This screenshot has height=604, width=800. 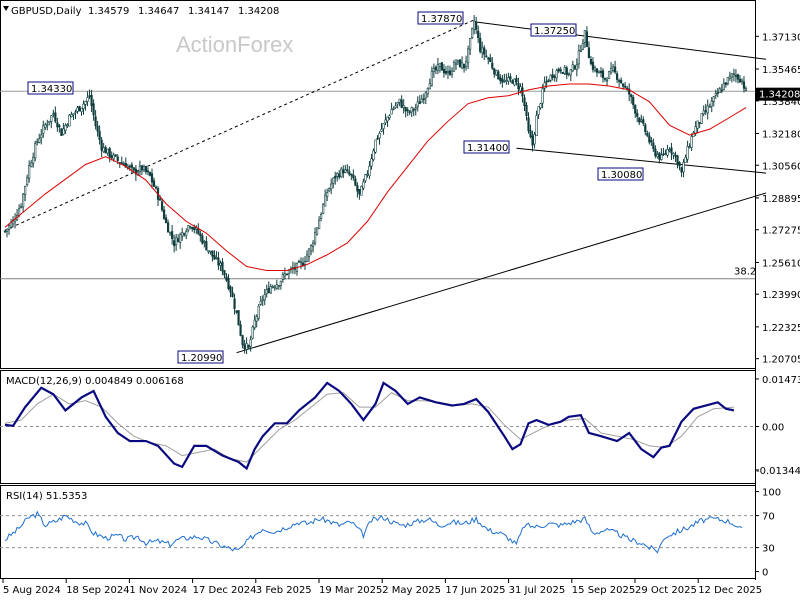 What do you see at coordinates (50, 88) in the screenshot?
I see `annotation-1.34330: 1.34330` at bounding box center [50, 88].